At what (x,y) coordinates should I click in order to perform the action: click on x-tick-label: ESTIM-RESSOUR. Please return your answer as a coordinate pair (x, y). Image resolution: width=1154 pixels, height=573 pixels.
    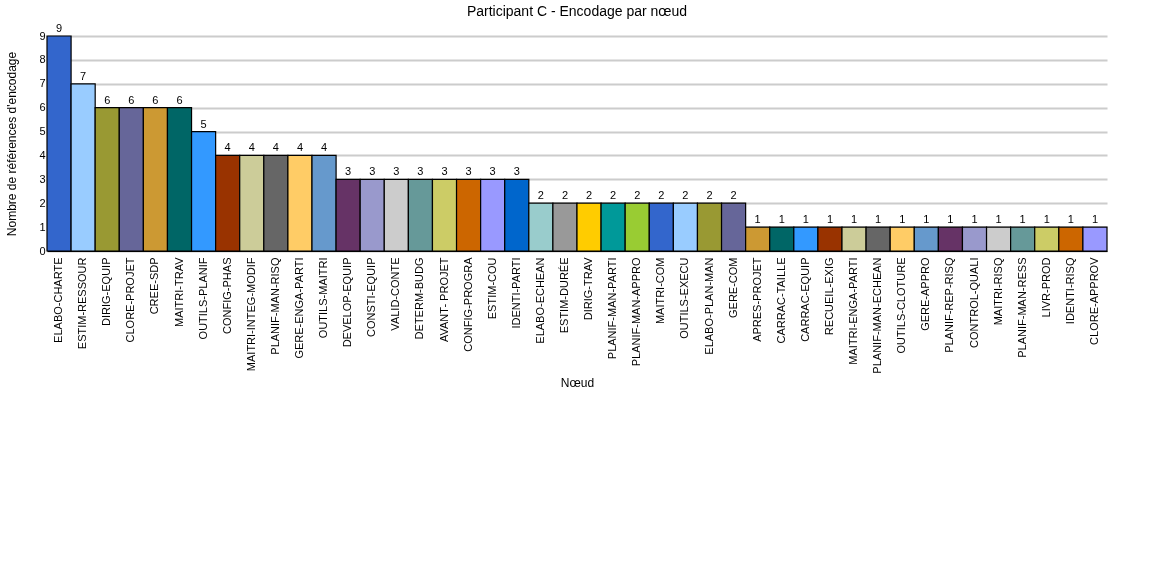
    Looking at the image, I should click on (82, 303).